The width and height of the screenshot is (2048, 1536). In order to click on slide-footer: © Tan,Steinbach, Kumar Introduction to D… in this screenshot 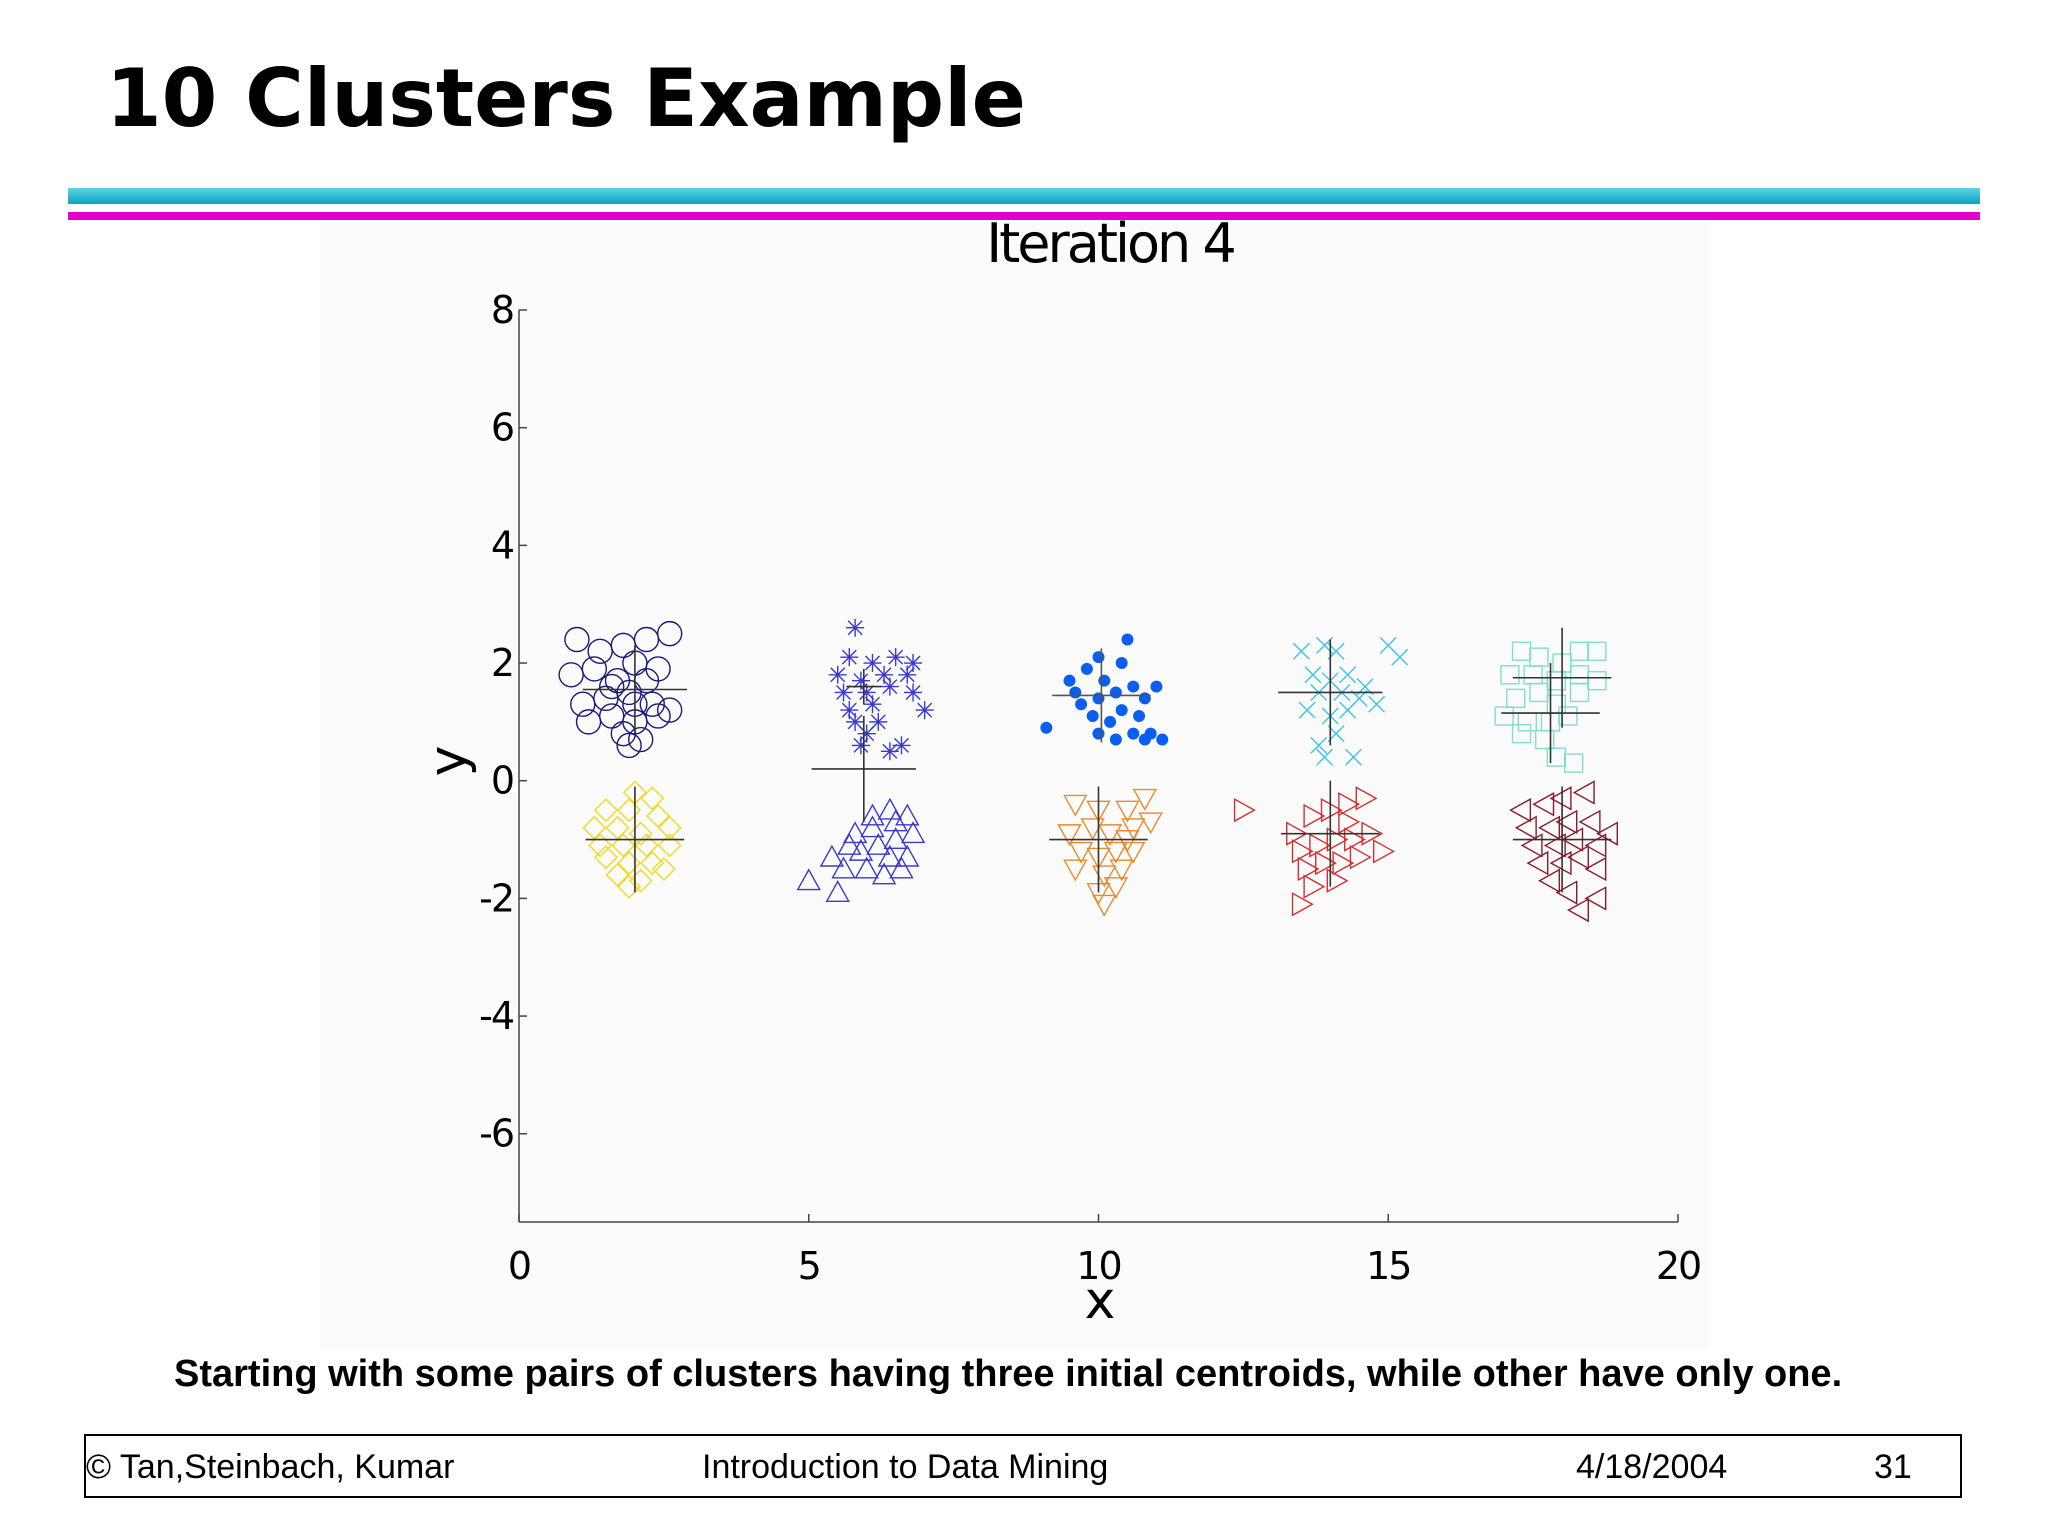, I will do `click(1023, 1466)`.